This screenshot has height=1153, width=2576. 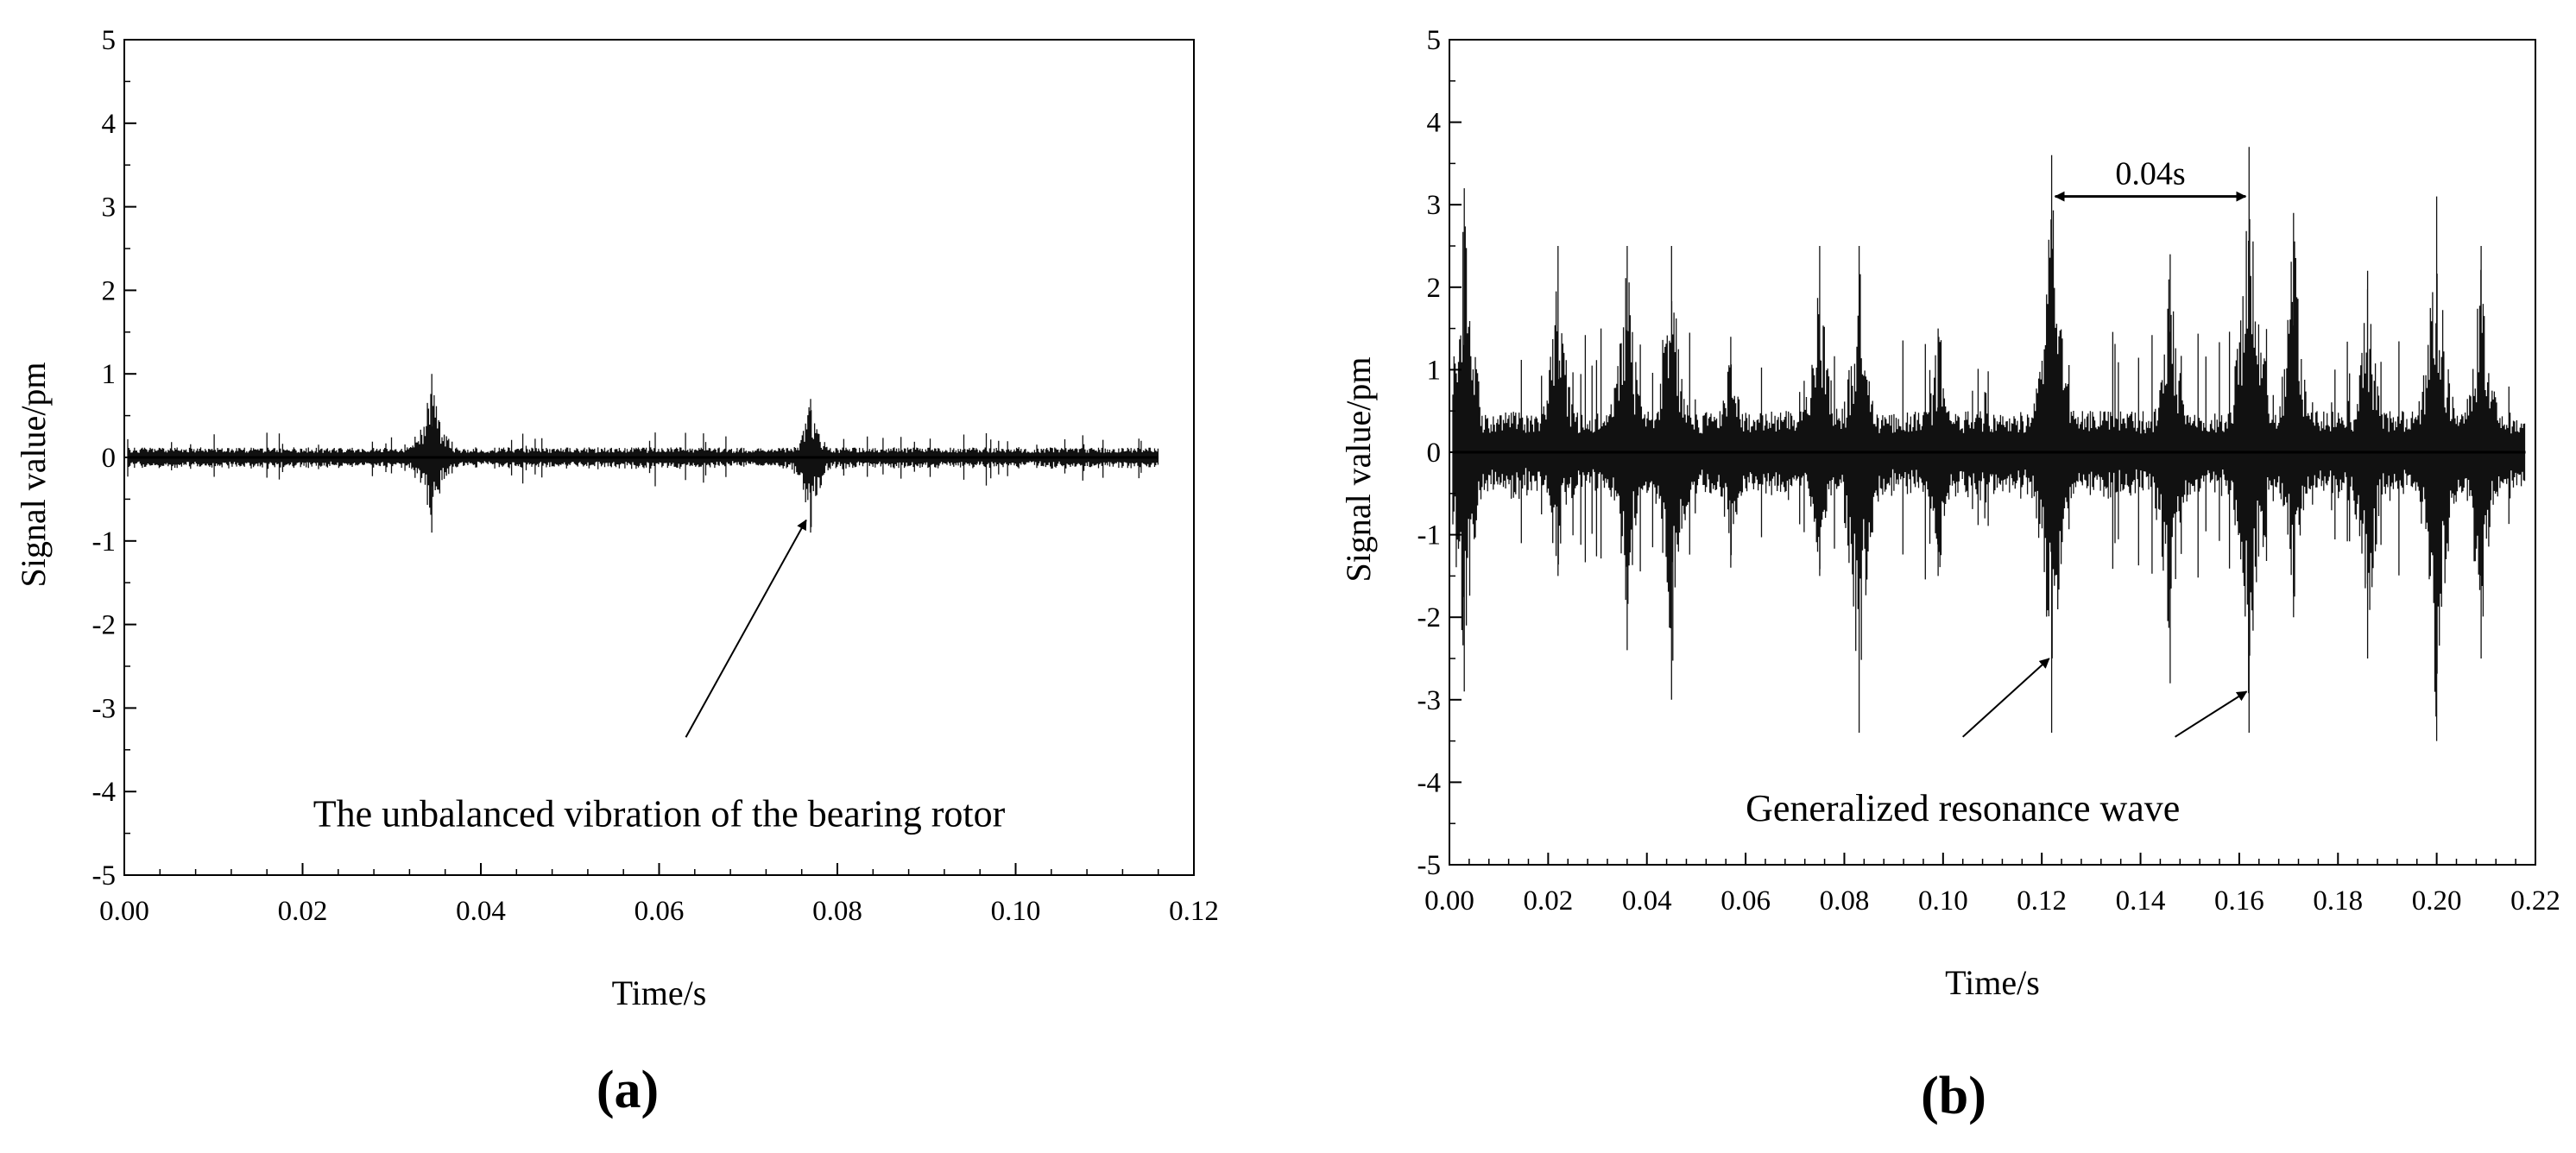 I want to click on signal-trace, so click(x=643, y=453).